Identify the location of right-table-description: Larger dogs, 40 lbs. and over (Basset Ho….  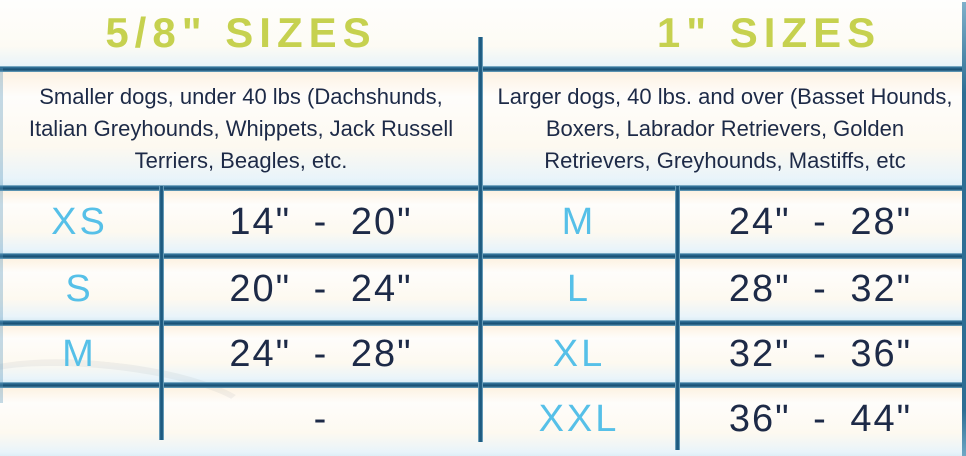
(725, 129).